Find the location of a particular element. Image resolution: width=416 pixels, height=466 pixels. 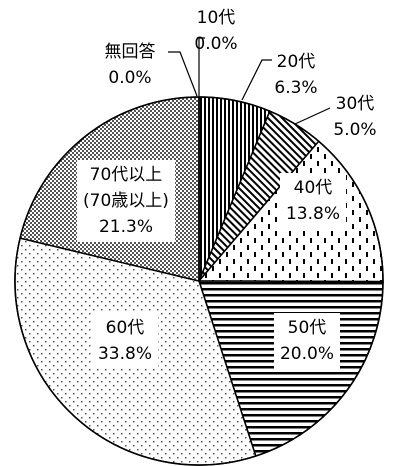

slice-label: 20代 6.3% is located at coordinates (295, 75).